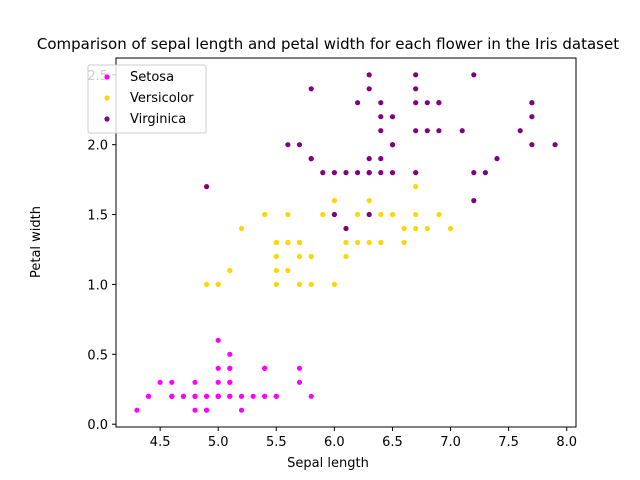  Describe the element at coordinates (328, 463) in the screenshot. I see `x-axis-title: Sepal length` at that location.